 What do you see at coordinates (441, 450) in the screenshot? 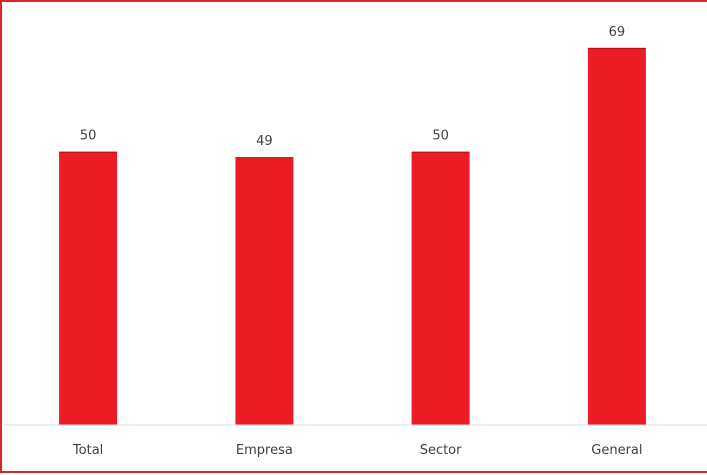
I see `x-tick-label-sector: Sector` at bounding box center [441, 450].